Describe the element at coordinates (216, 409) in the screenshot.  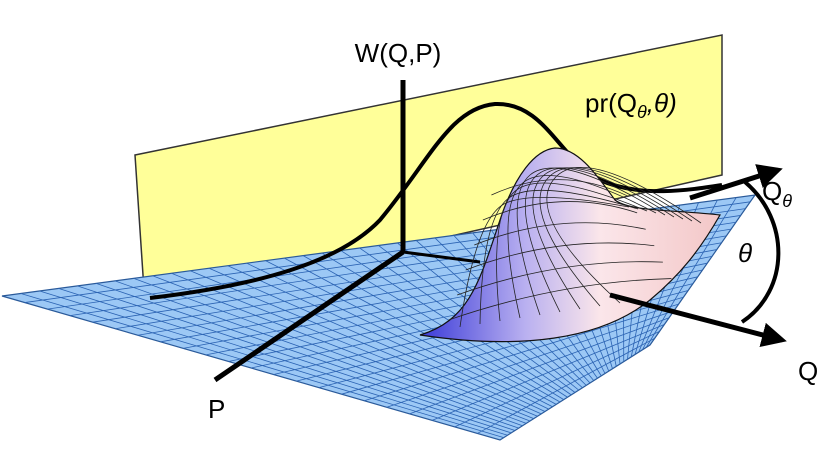
I see `p-axis-label: P` at that location.